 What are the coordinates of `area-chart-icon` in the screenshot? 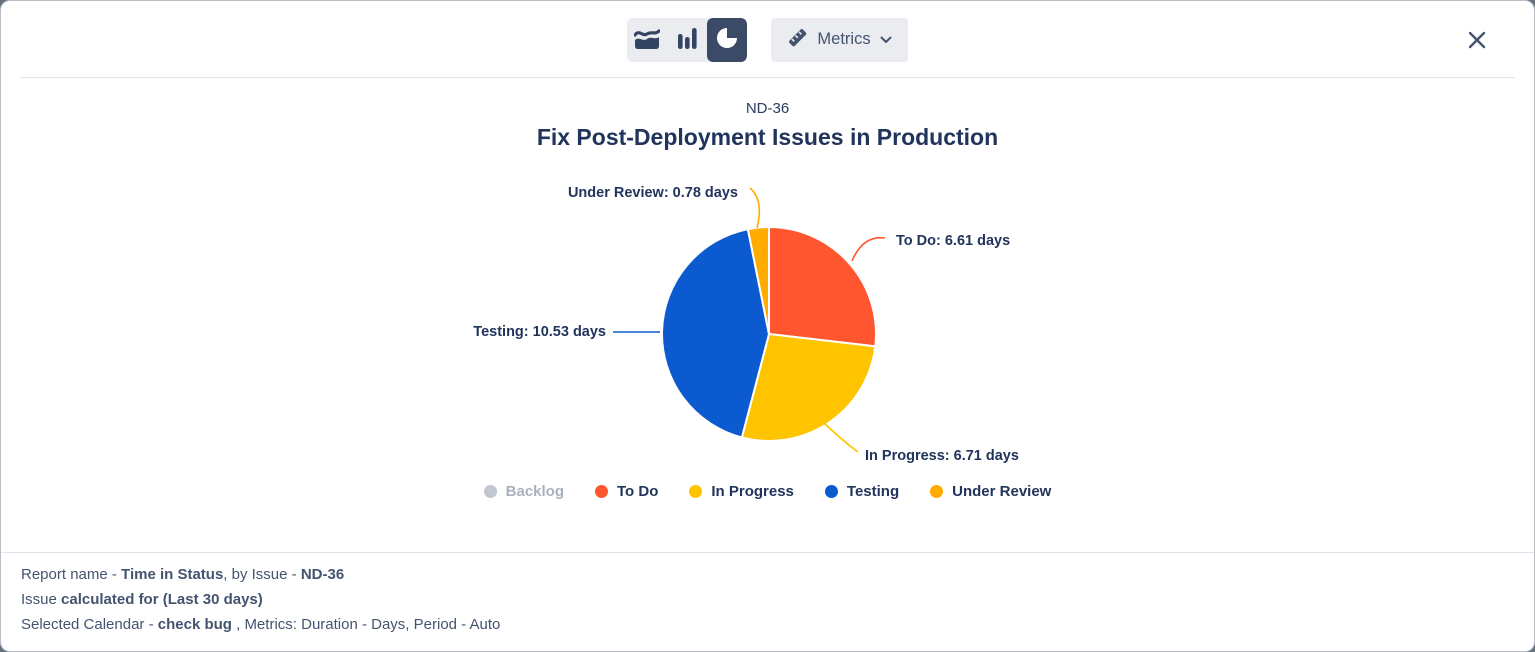 It's located at (647, 40).